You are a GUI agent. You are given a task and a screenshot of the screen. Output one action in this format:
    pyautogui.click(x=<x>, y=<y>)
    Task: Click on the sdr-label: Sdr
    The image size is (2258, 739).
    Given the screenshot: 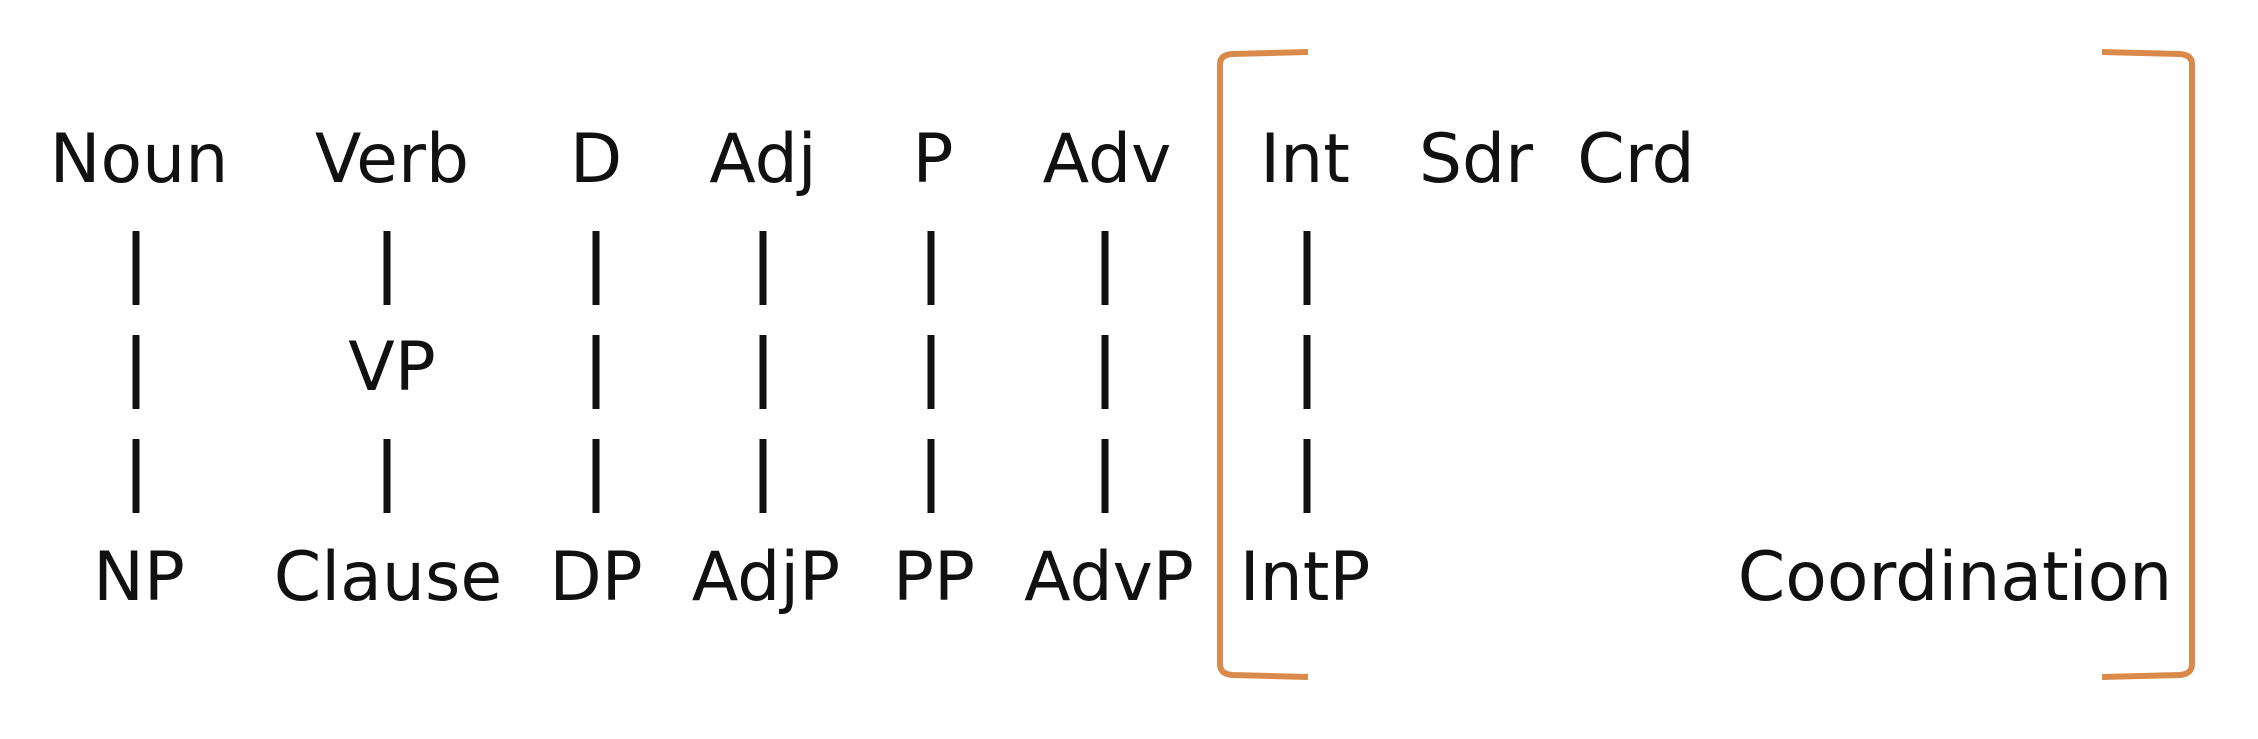 What is the action you would take?
    pyautogui.click(x=1476, y=159)
    